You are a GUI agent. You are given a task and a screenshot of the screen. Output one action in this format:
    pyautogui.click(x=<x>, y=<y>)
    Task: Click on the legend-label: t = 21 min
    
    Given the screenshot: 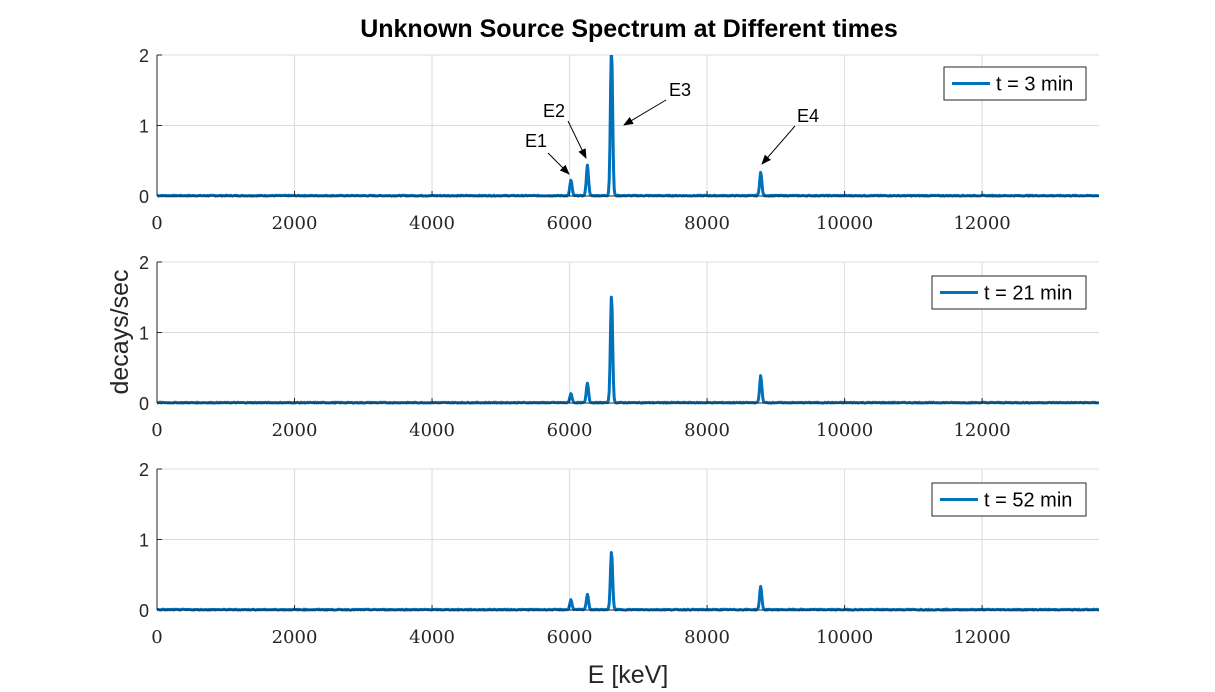 What is the action you would take?
    pyautogui.click(x=1028, y=294)
    